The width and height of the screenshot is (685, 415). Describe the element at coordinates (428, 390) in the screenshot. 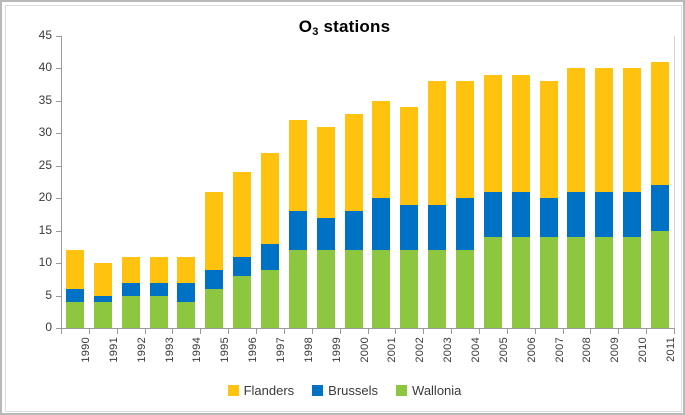

I see `legend-item-wallonia: Wallonia` at that location.